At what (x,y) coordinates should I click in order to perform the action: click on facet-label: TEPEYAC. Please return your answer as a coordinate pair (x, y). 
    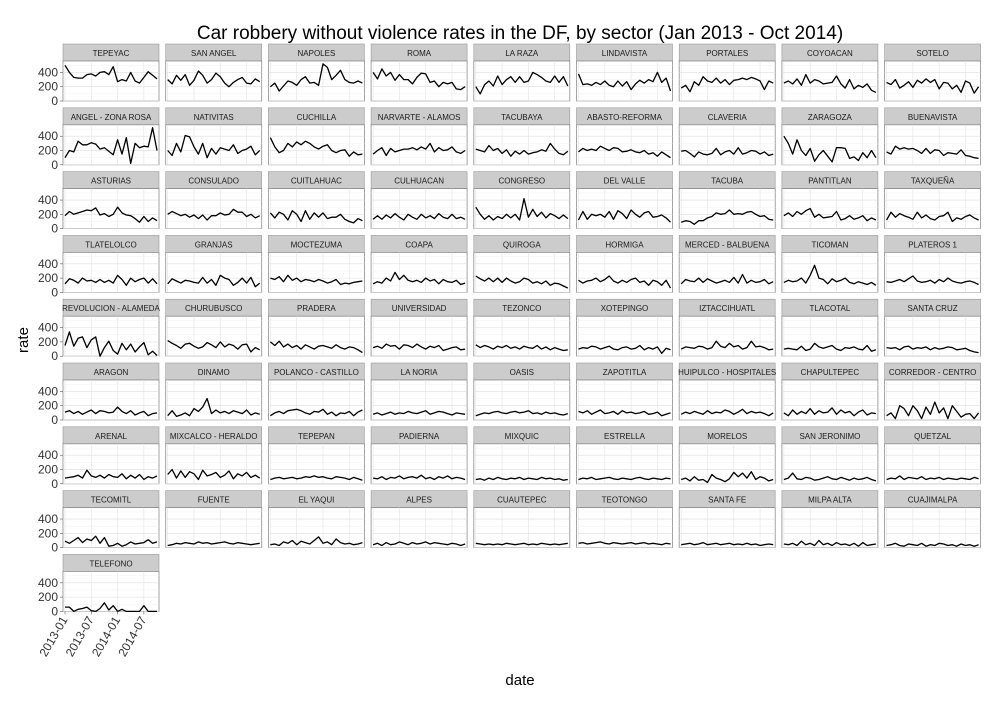
    Looking at the image, I should click on (111, 53).